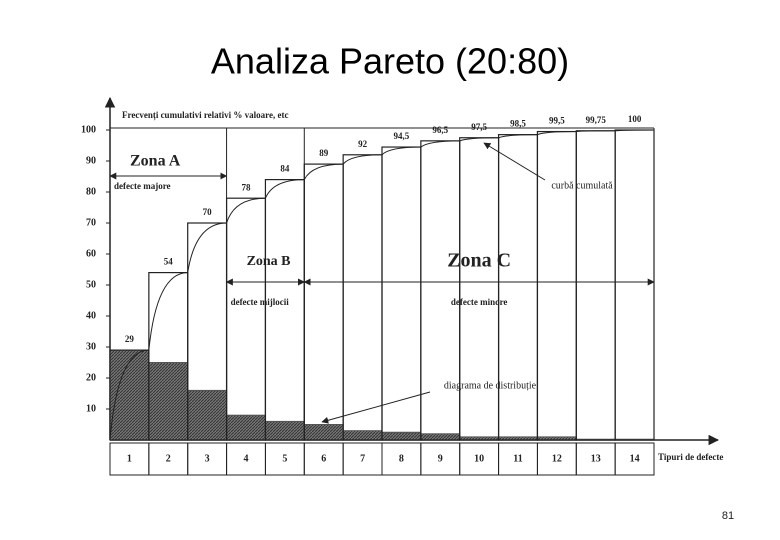  What do you see at coordinates (91, 253) in the screenshot?
I see `y-tick-label: 60` at bounding box center [91, 253].